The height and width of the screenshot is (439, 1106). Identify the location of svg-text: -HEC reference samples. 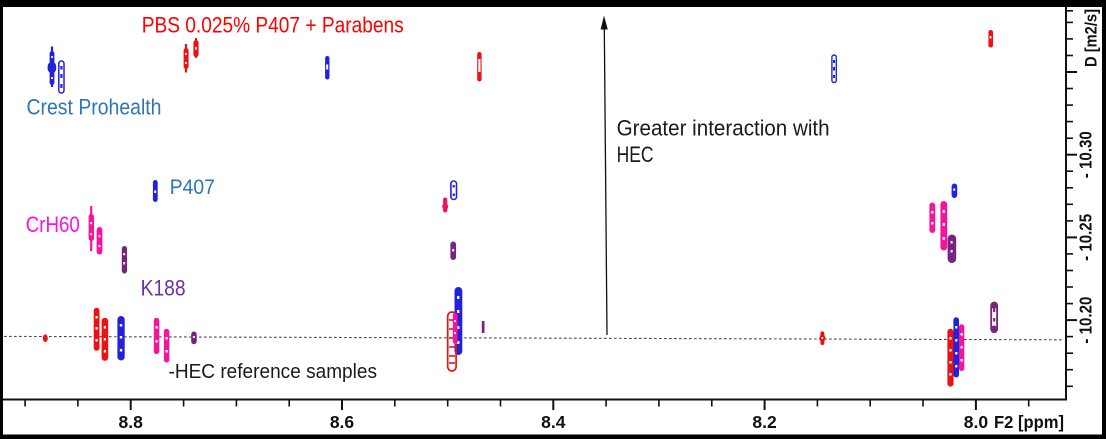
(273, 371).